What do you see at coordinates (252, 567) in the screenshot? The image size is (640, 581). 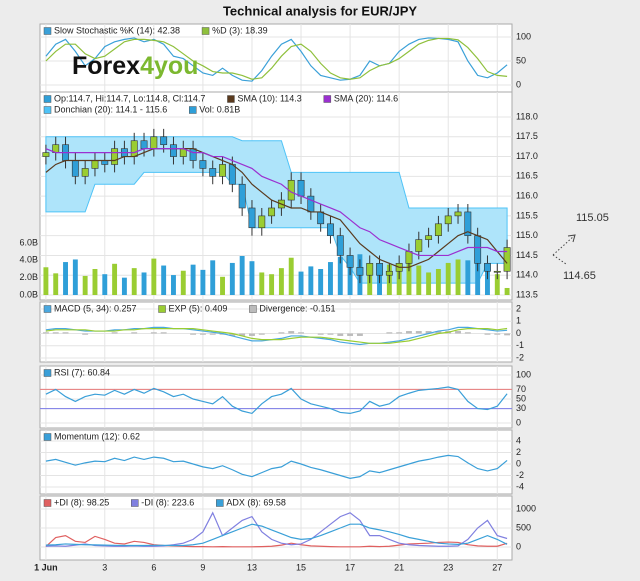 I see `x-tick-label: 13` at bounding box center [252, 567].